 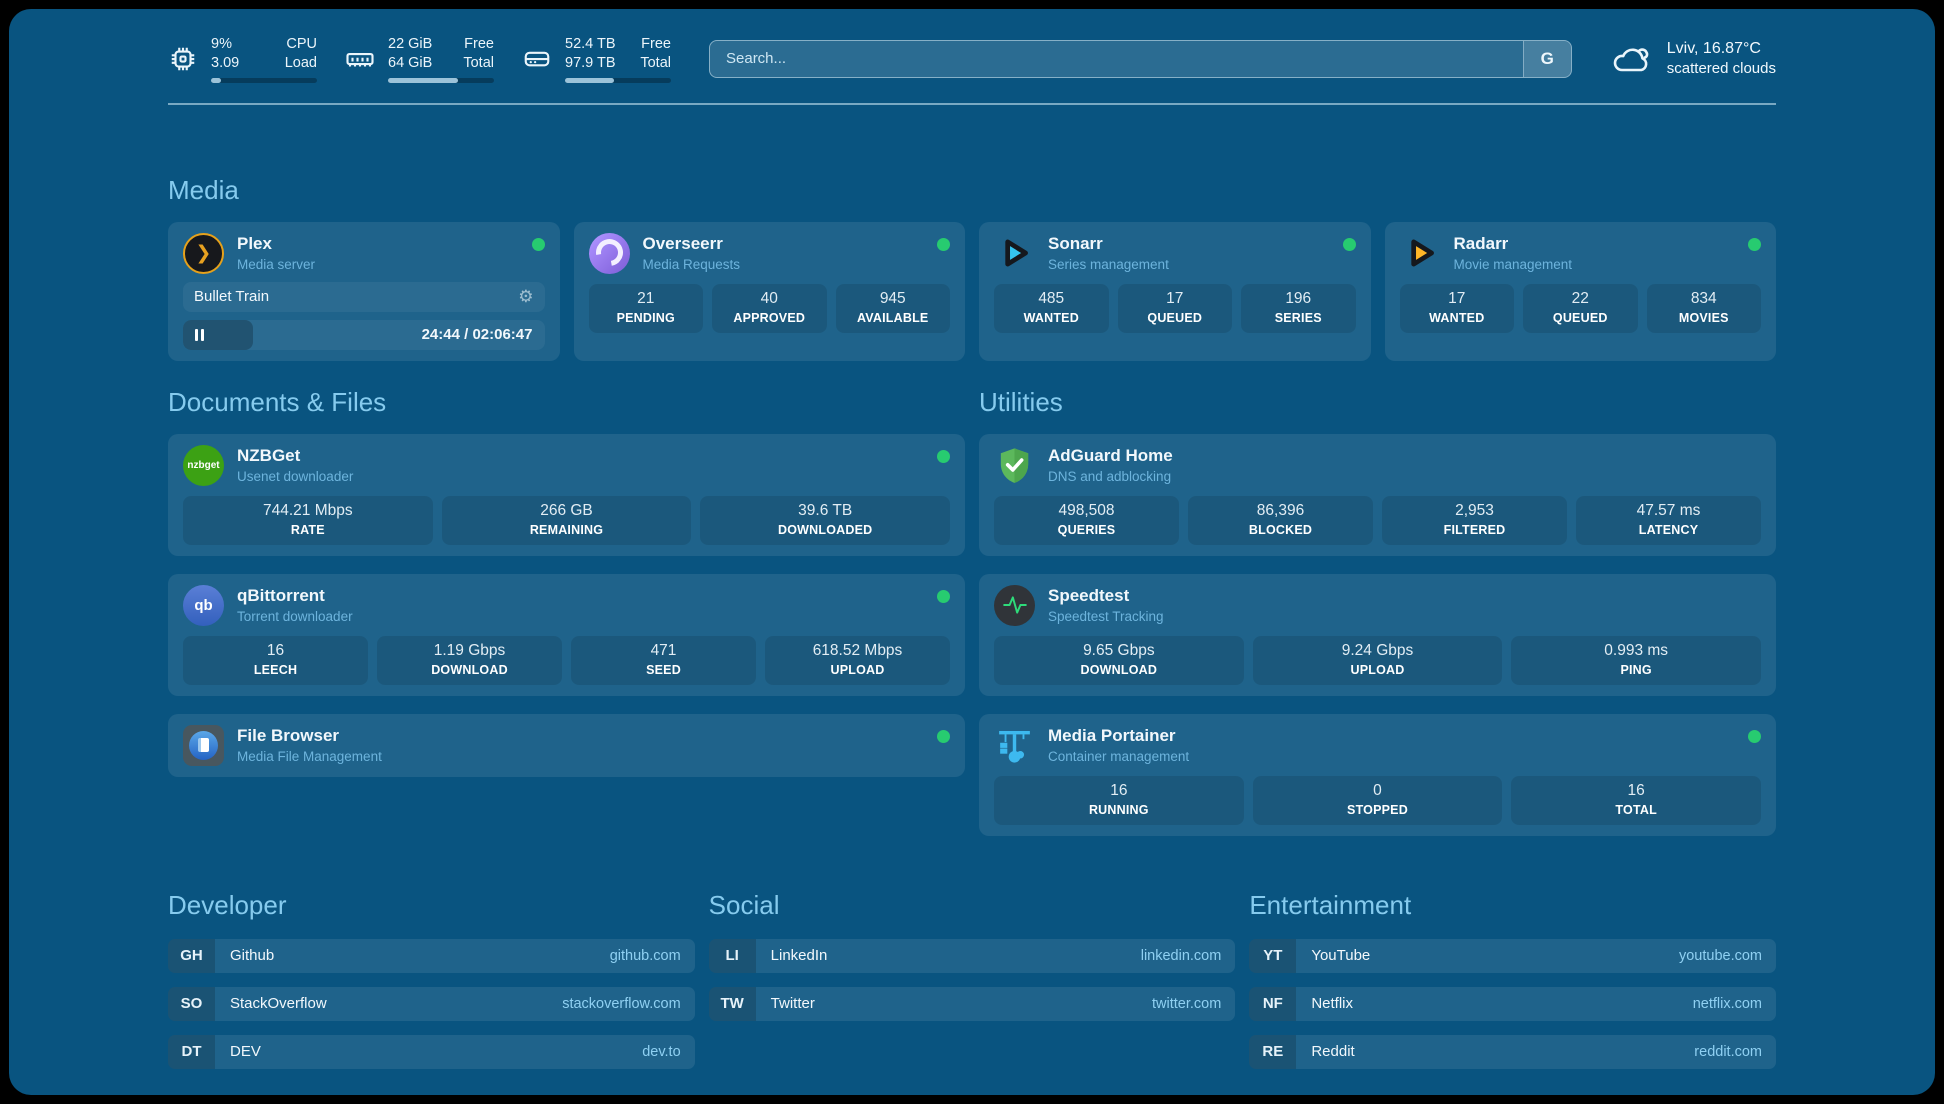 I want to click on bookmark-dev: DT DEV dev.to, so click(x=431, y=1051).